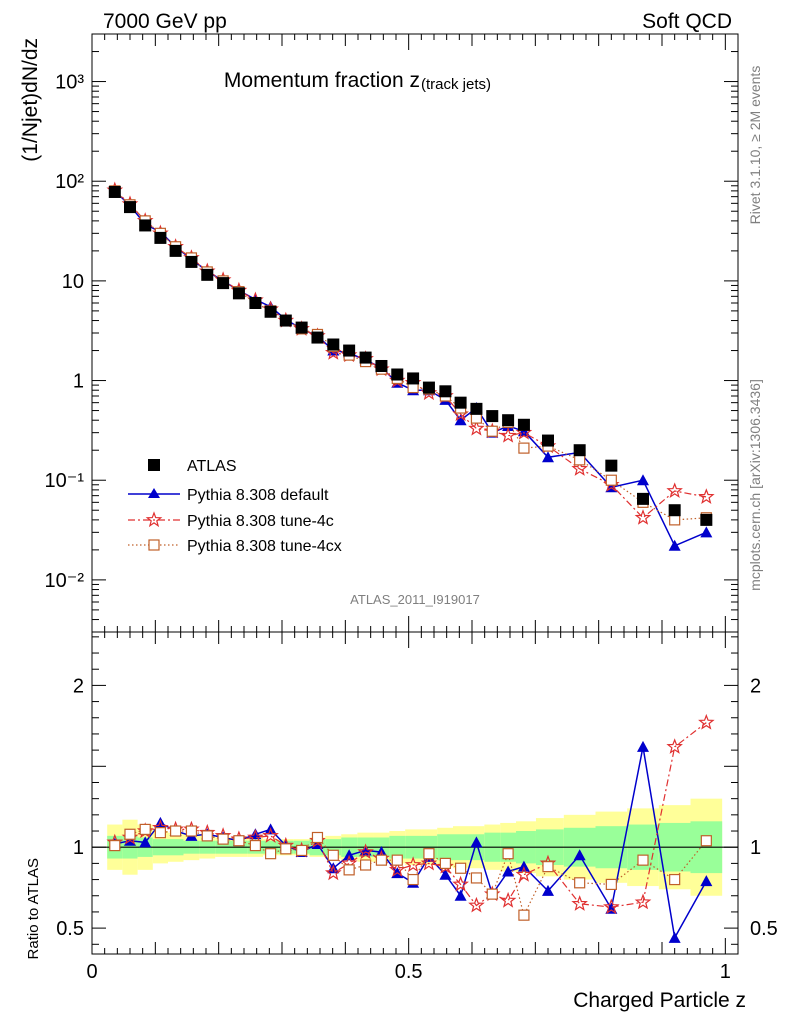  I want to click on legend-label-atlas: ATLAS, so click(212, 466).